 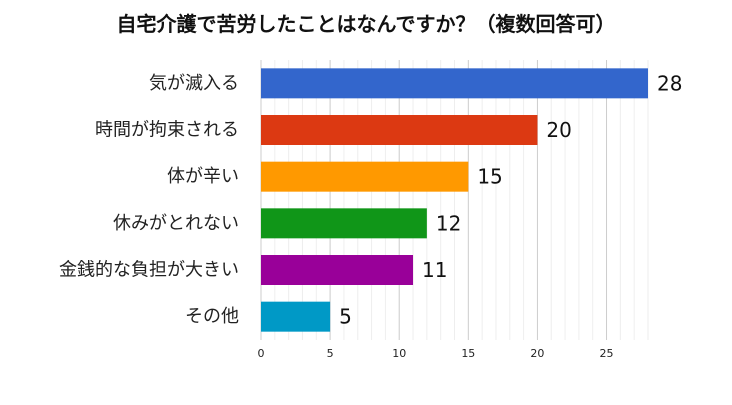 What do you see at coordinates (167, 130) in the screenshot?
I see `category-label: 時間が拘束される` at bounding box center [167, 130].